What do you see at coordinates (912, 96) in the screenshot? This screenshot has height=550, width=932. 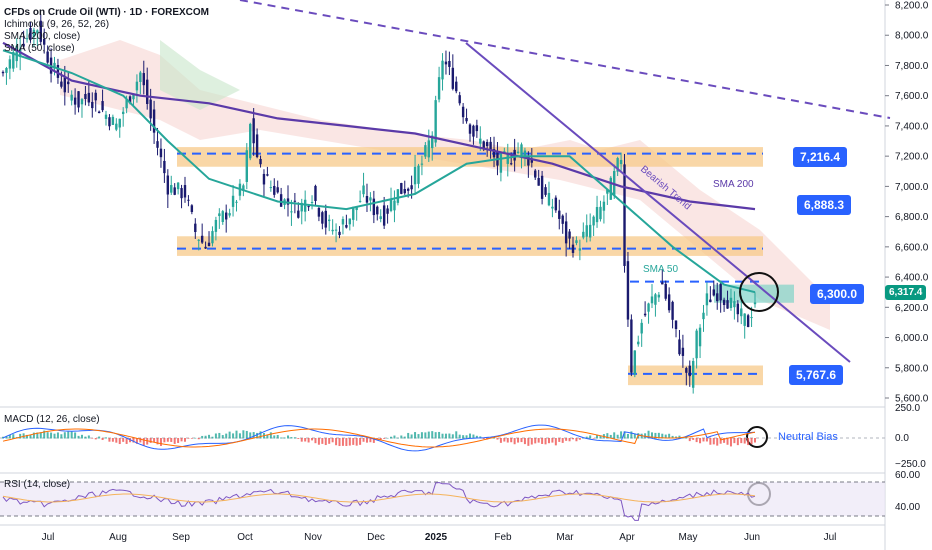 I see `price-tick-label: 7,600.0` at bounding box center [912, 96].